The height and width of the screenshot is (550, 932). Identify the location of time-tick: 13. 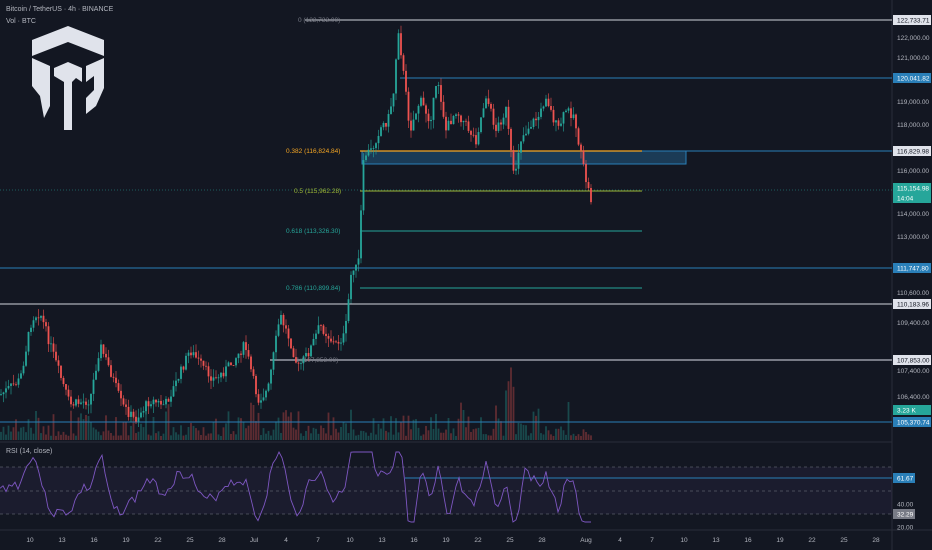
(716, 540).